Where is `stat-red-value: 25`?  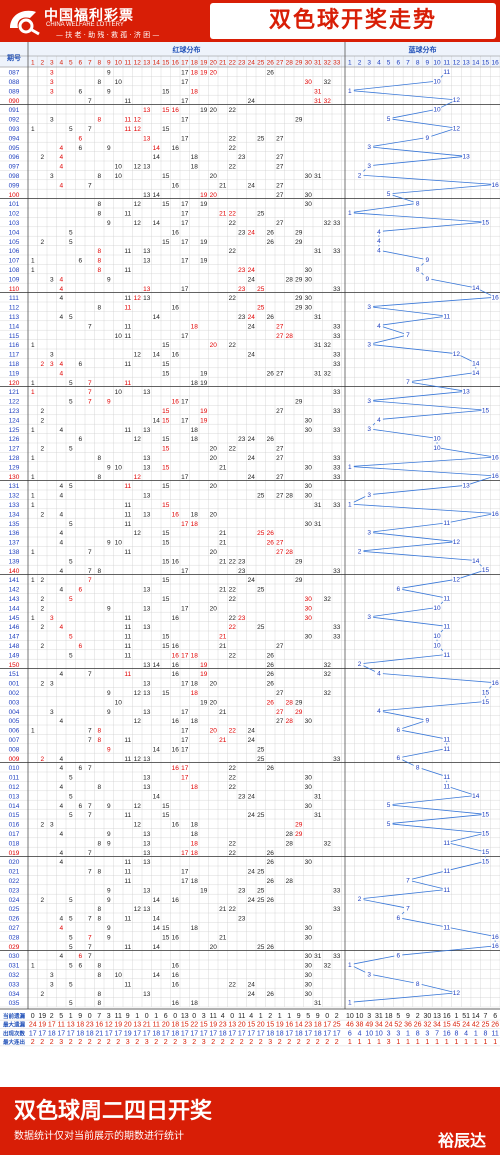
stat-red-value: 25 is located at coordinates (337, 1025).